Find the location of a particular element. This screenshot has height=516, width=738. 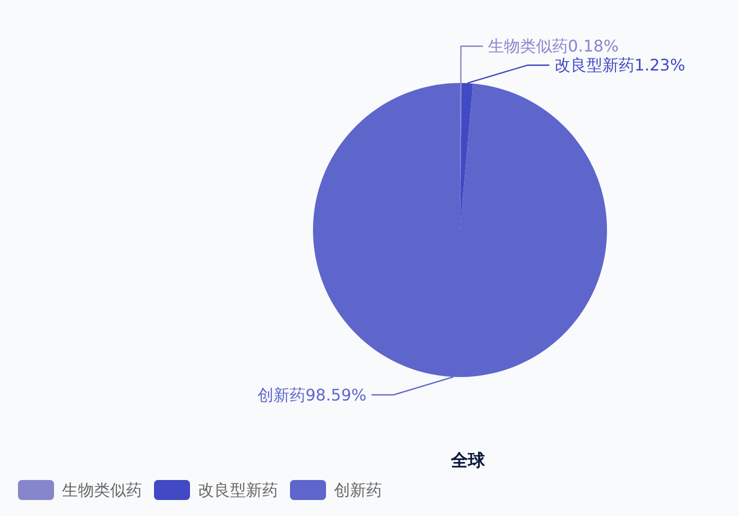

legend-label: 创新药 is located at coordinates (358, 490).